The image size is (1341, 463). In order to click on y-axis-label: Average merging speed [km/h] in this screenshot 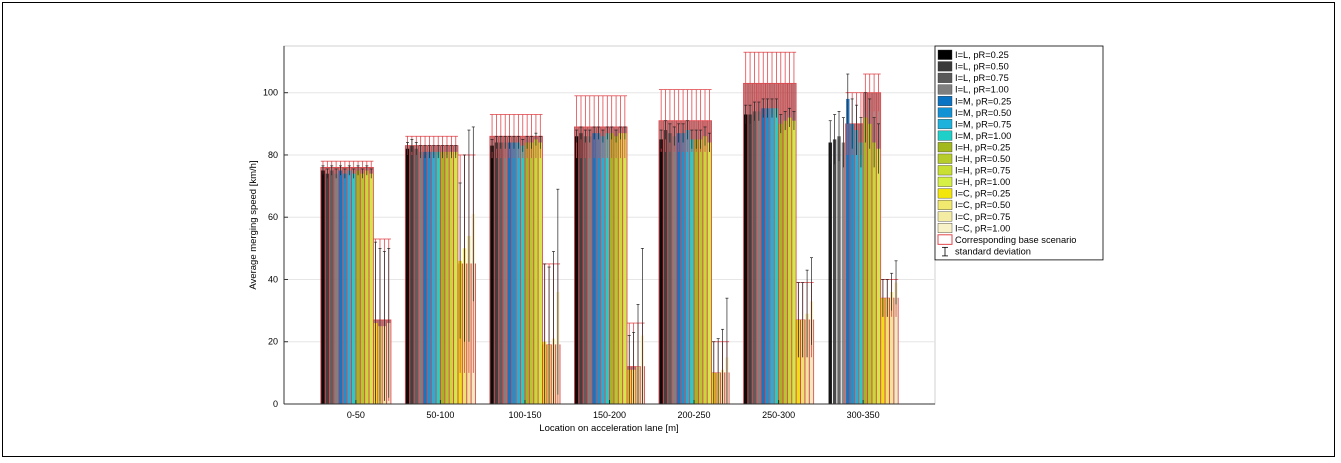, I will do `click(253, 224)`.